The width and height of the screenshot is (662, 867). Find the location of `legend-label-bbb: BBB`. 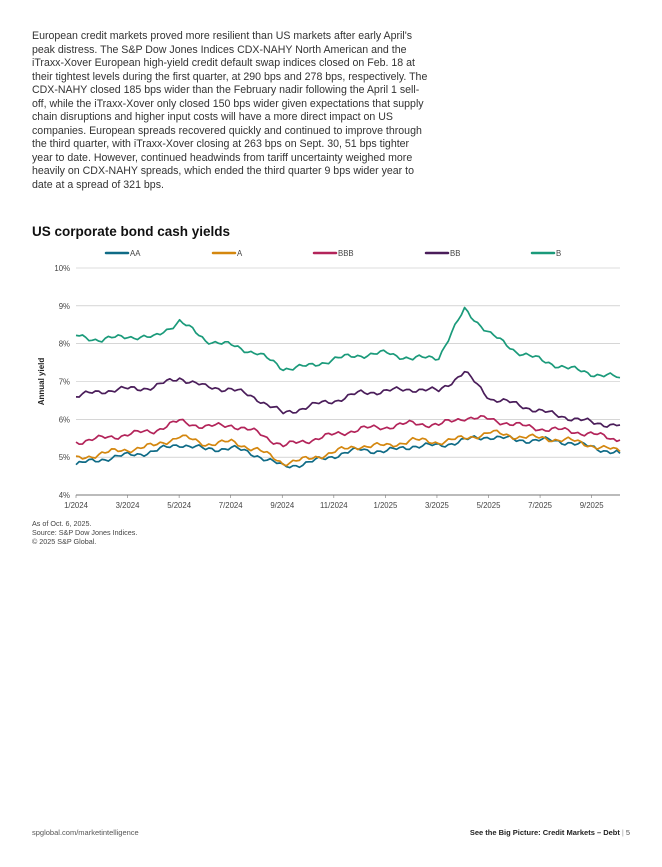

legend-label-bbb: BBB is located at coordinates (346, 253).